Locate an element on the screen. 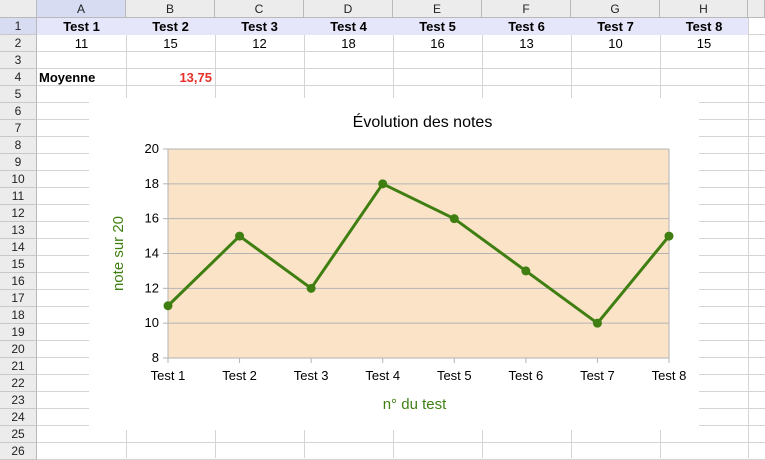 Image resolution: width=765 pixels, height=460 pixels. cell-b1-header: Test 2 is located at coordinates (170, 26).